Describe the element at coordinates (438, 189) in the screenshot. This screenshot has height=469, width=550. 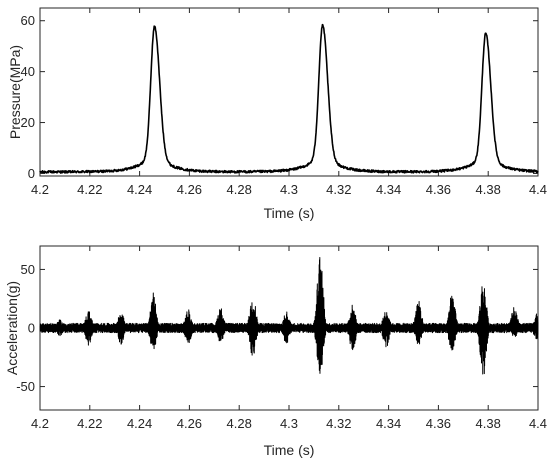
I see `pressure-x-tick-label: 4.36` at that location.